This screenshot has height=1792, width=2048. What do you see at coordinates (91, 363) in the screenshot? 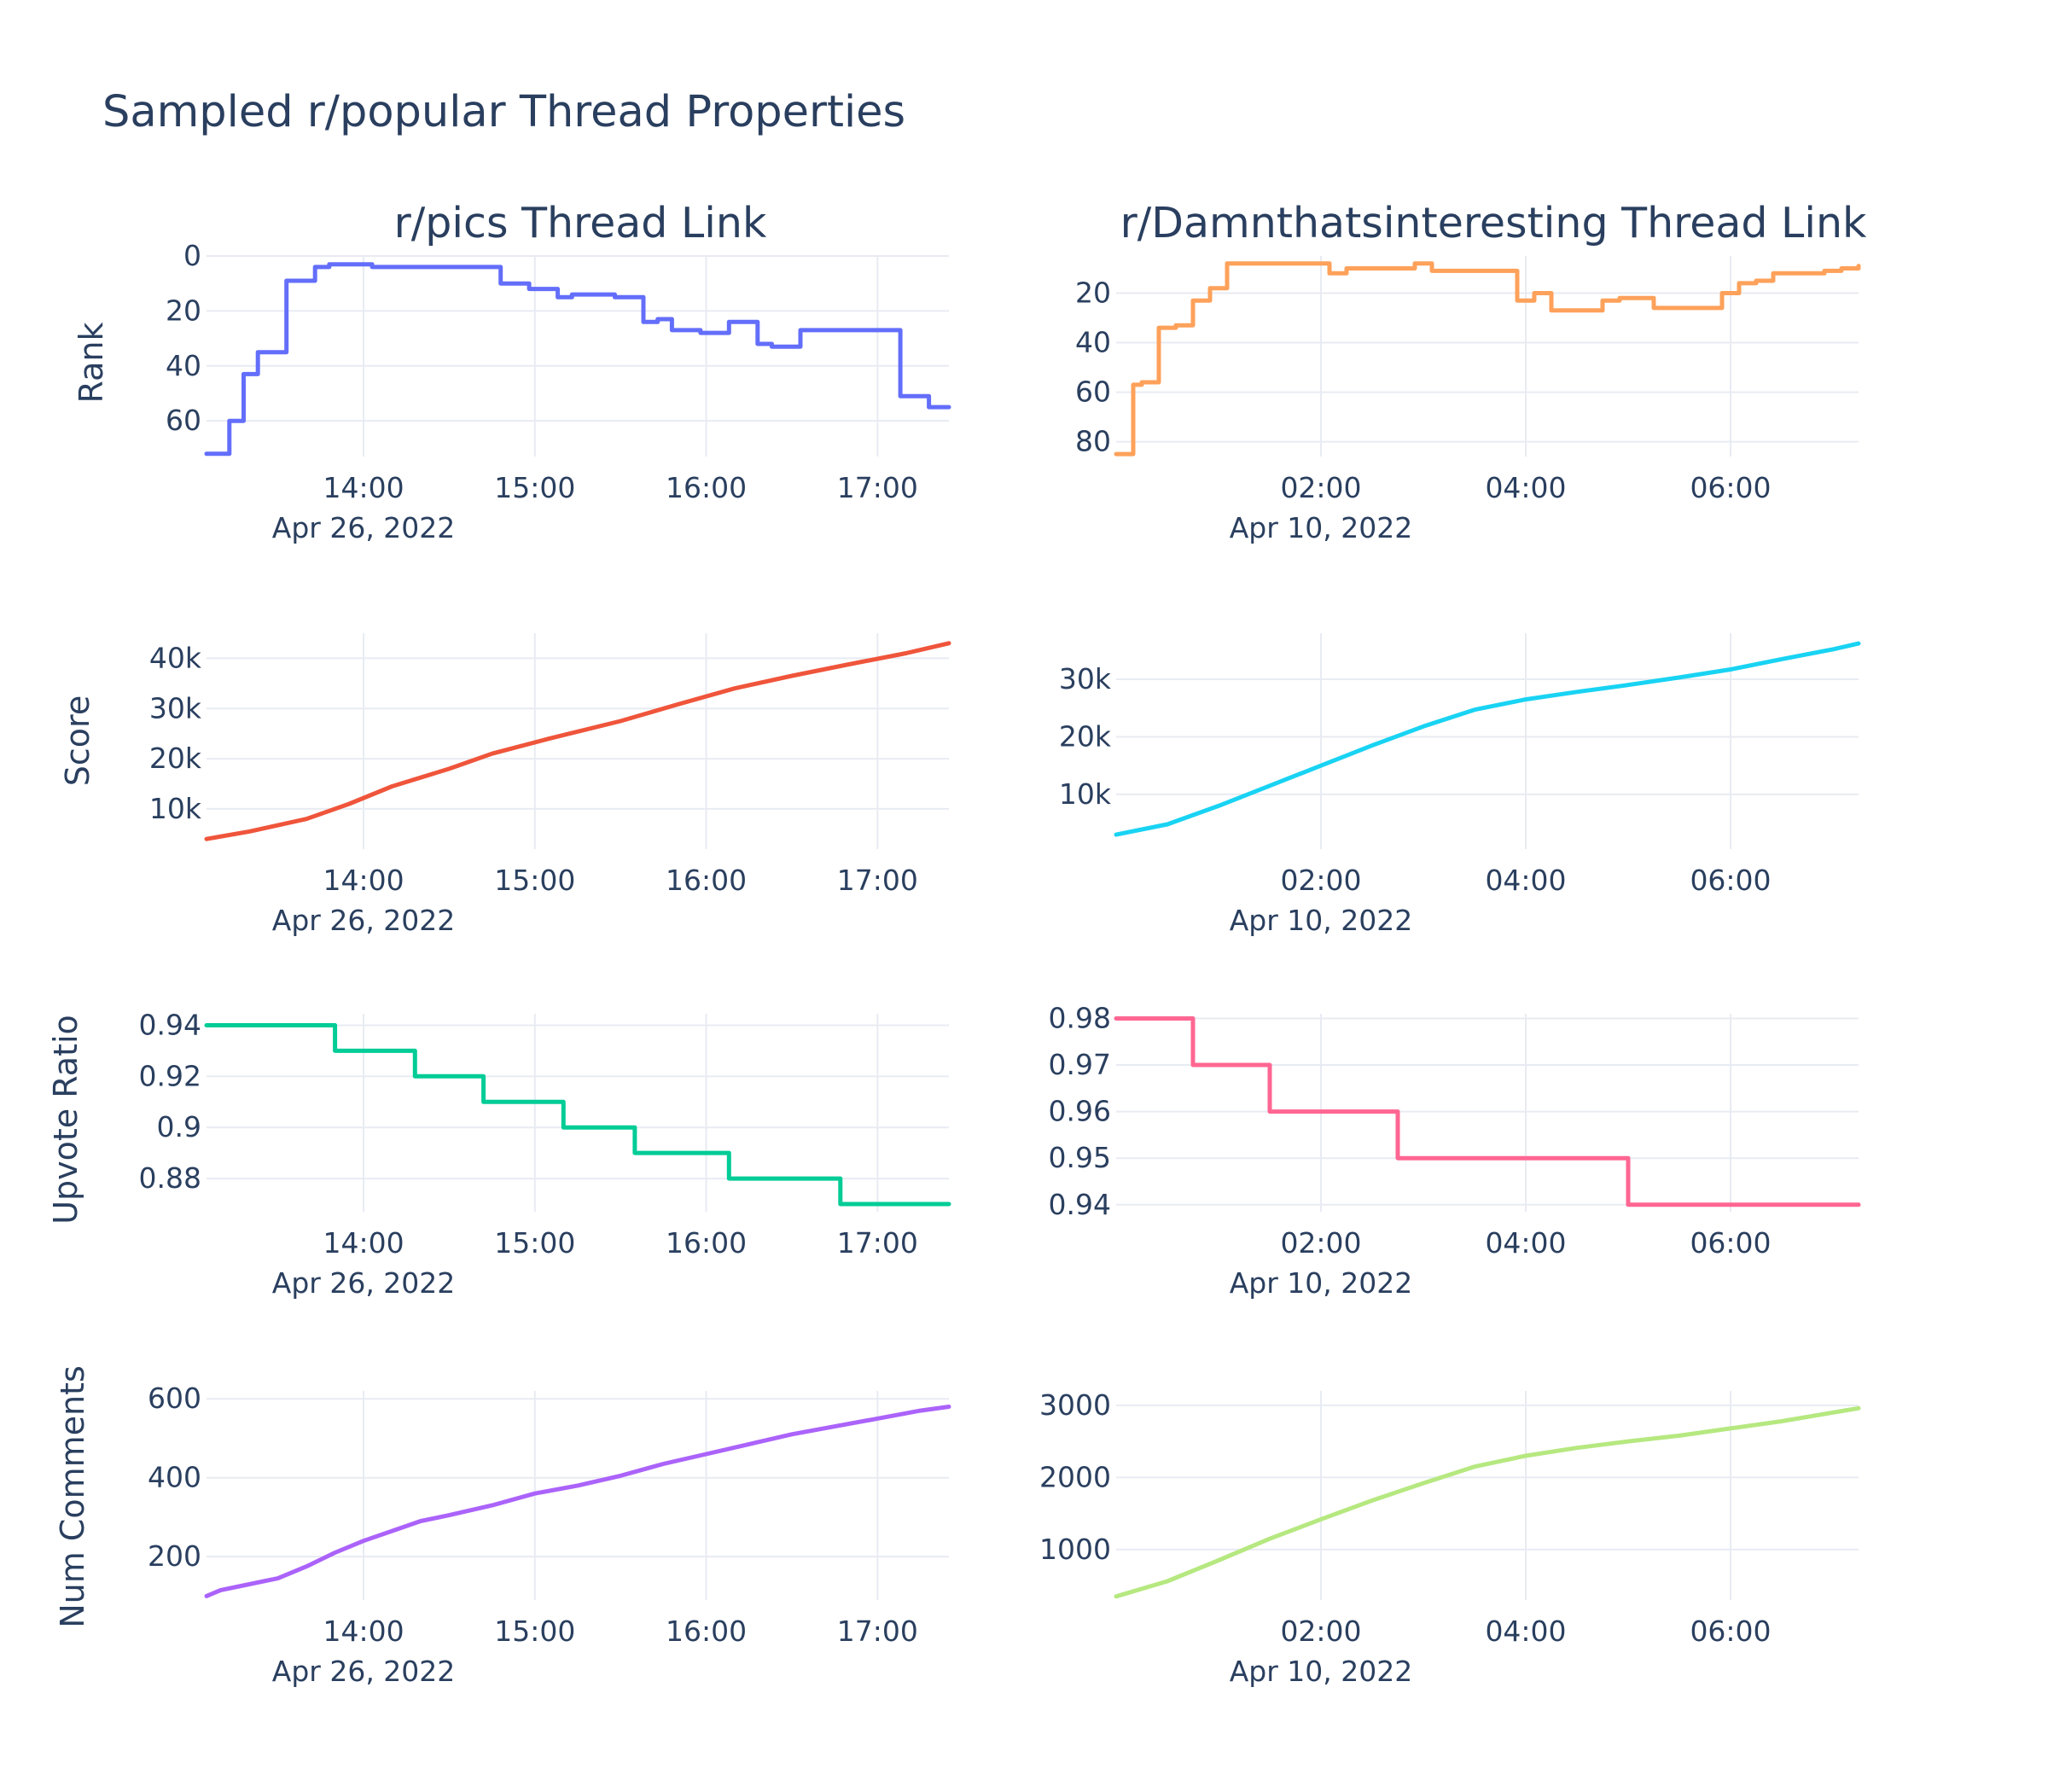
I see `row-label-rank: Rank` at bounding box center [91, 363].